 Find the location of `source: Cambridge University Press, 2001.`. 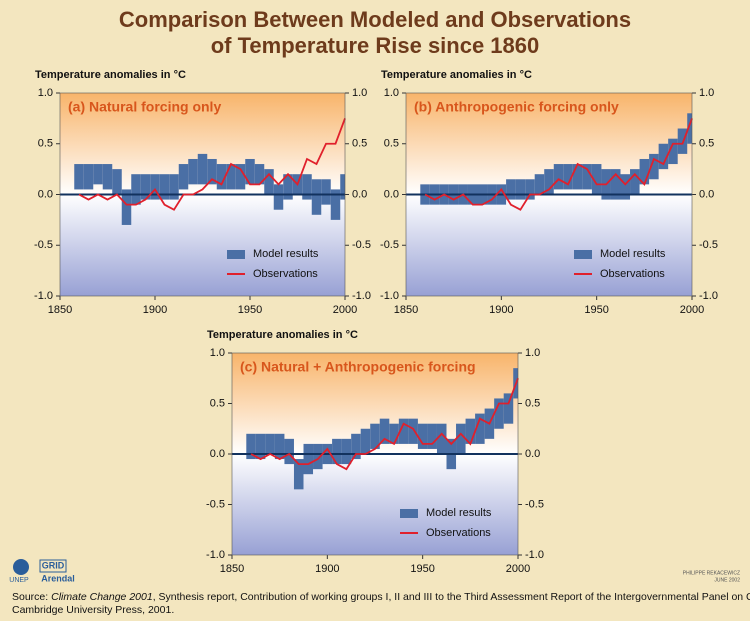

source: Cambridge University Press, 2001. is located at coordinates (93, 610).